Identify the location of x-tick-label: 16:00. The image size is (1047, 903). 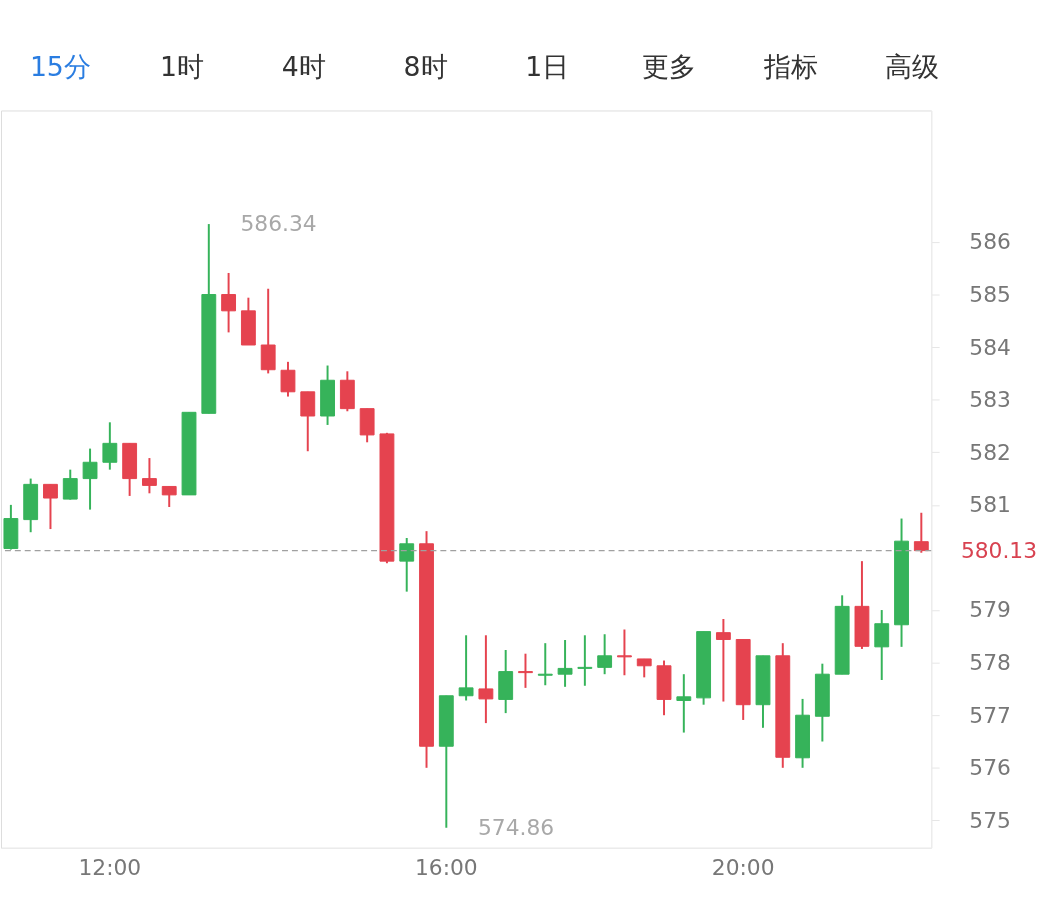
(446, 867).